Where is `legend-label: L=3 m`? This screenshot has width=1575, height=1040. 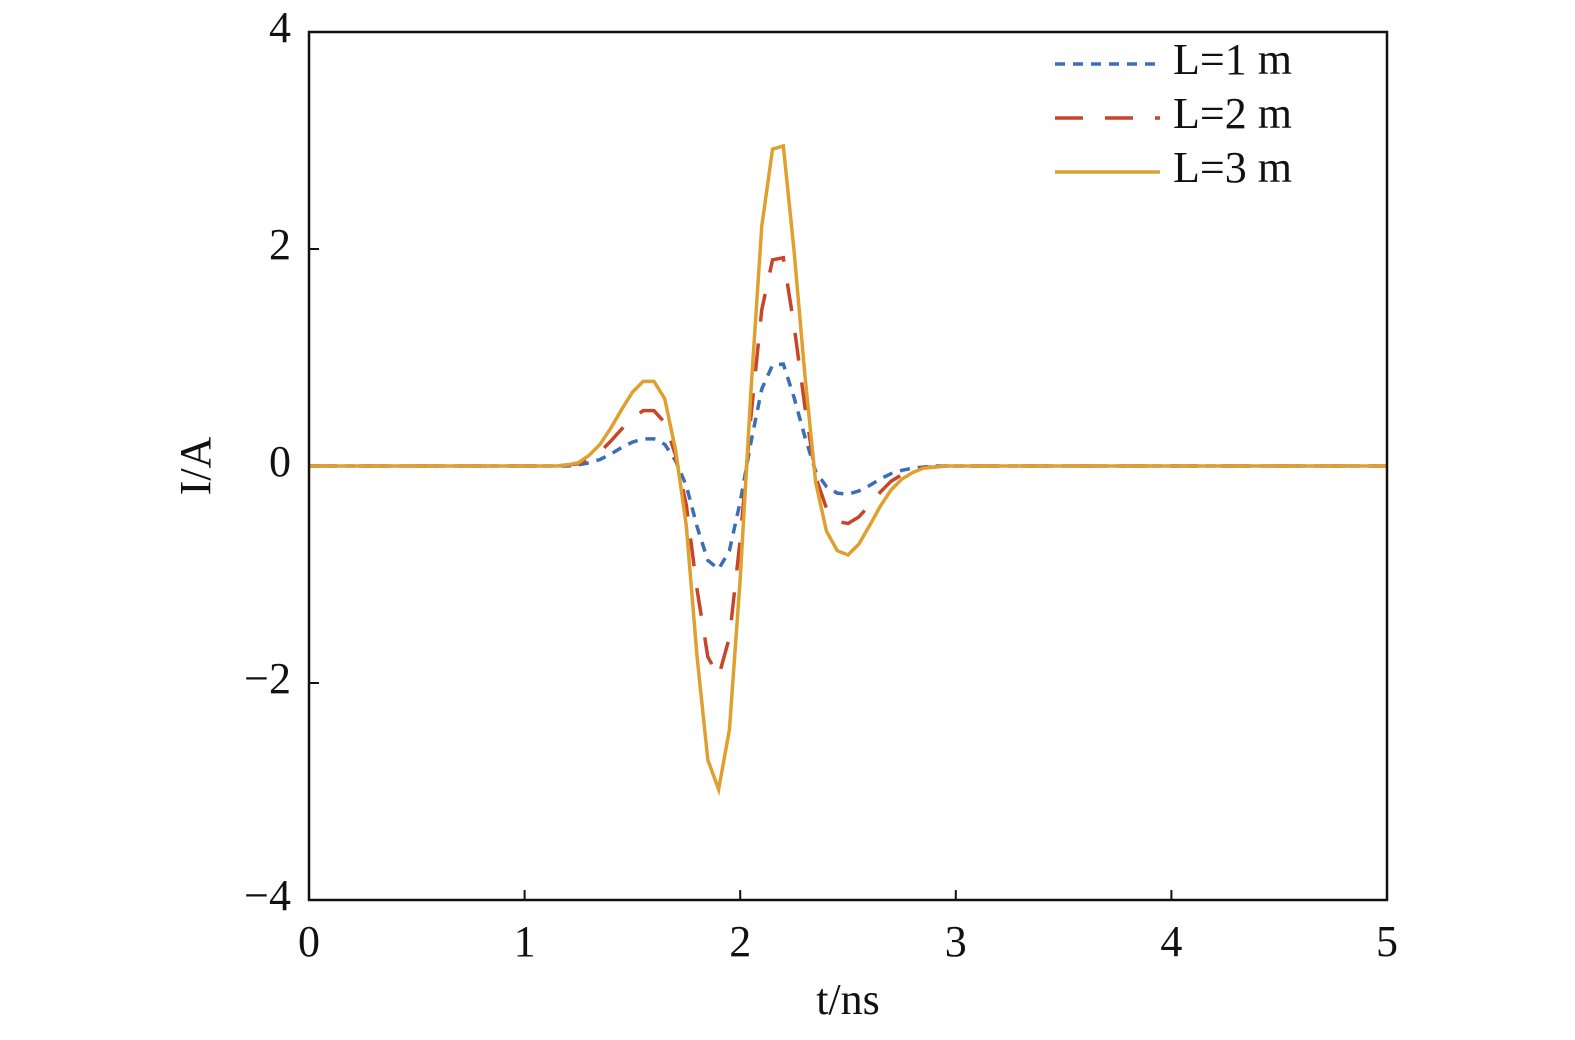
legend-label: L=3 m is located at coordinates (1232, 167).